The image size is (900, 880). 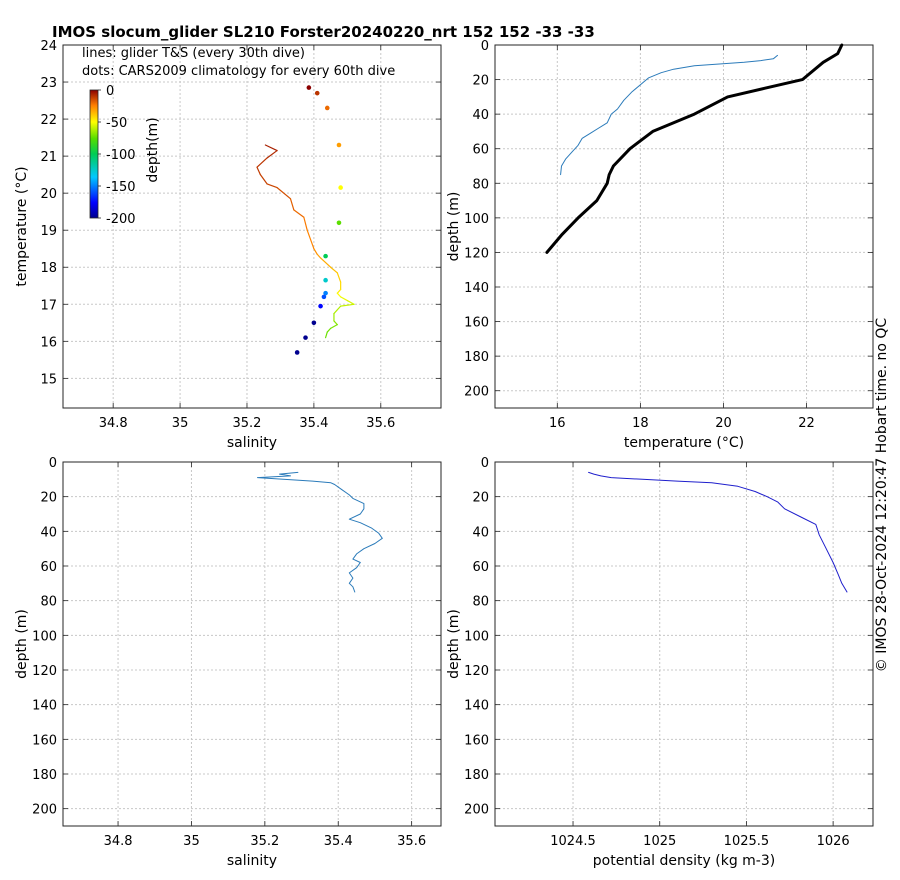 I want to click on x-tick-label: 35.2, so click(x=264, y=841).